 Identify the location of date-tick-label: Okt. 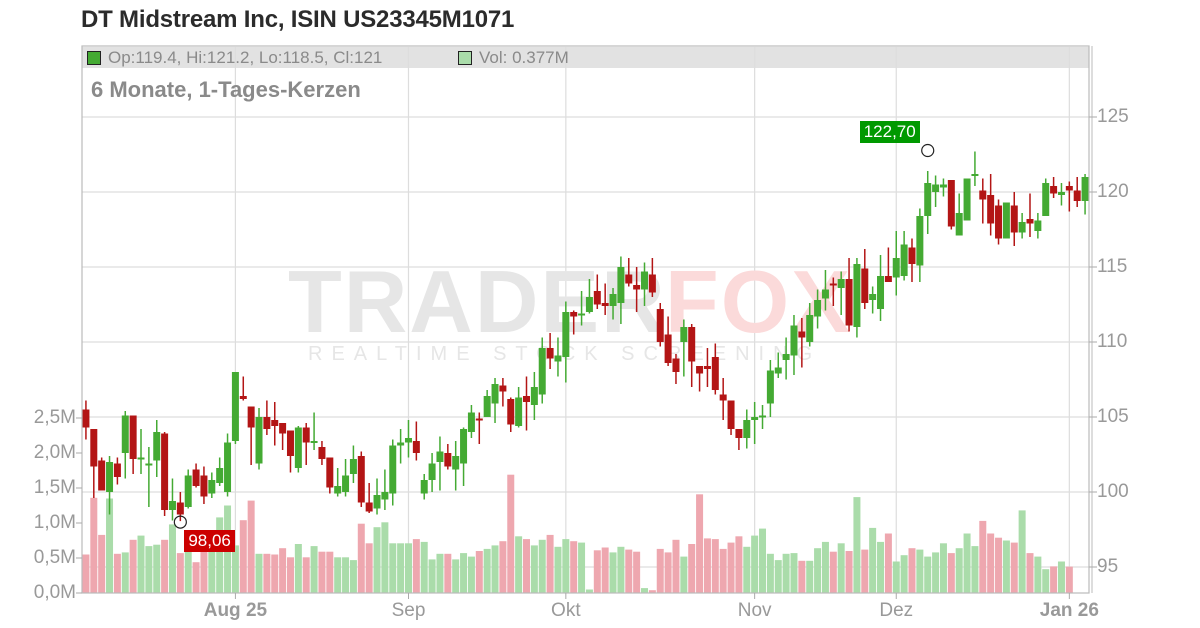
(566, 610).